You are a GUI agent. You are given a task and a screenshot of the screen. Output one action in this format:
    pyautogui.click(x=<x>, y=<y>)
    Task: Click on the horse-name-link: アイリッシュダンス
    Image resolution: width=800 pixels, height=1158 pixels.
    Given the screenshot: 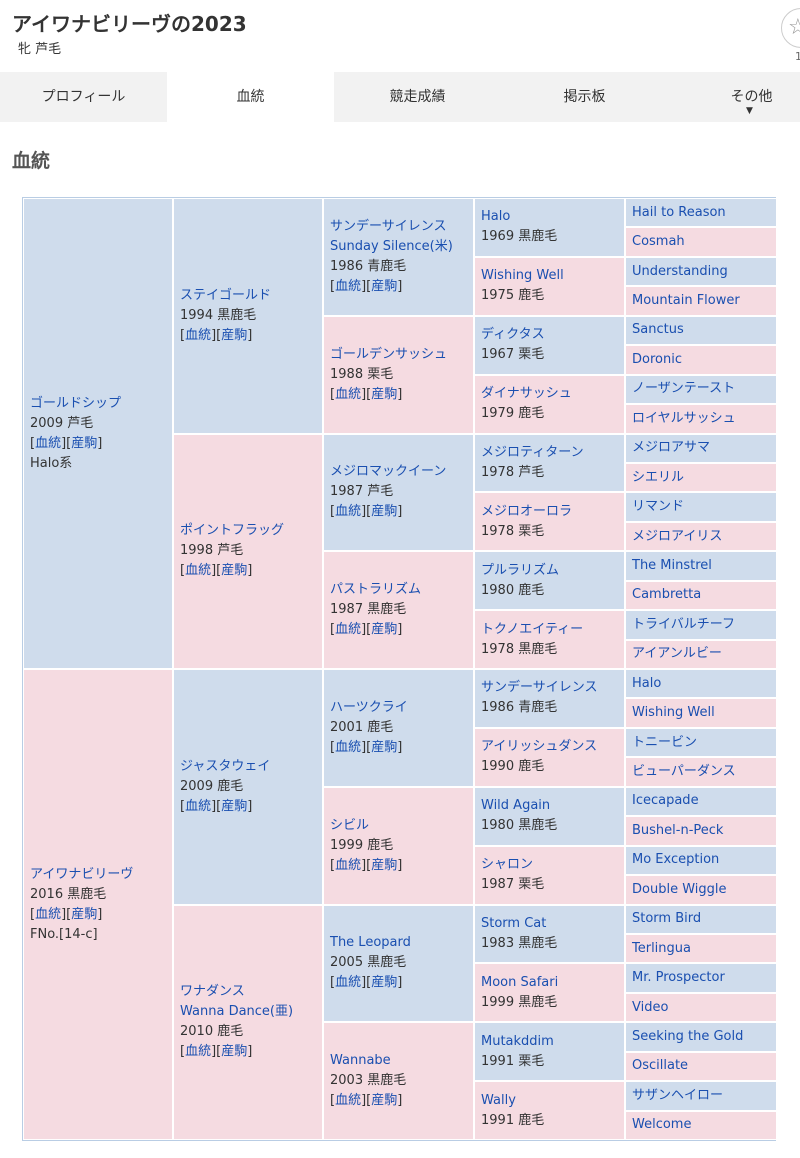 What is the action you would take?
    pyautogui.click(x=539, y=747)
    